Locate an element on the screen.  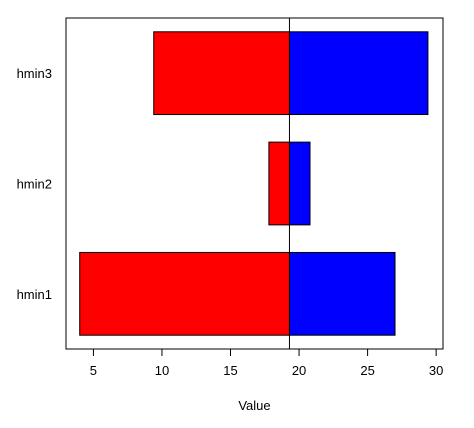
x-tick-label-10: 10 is located at coordinates (162, 370).